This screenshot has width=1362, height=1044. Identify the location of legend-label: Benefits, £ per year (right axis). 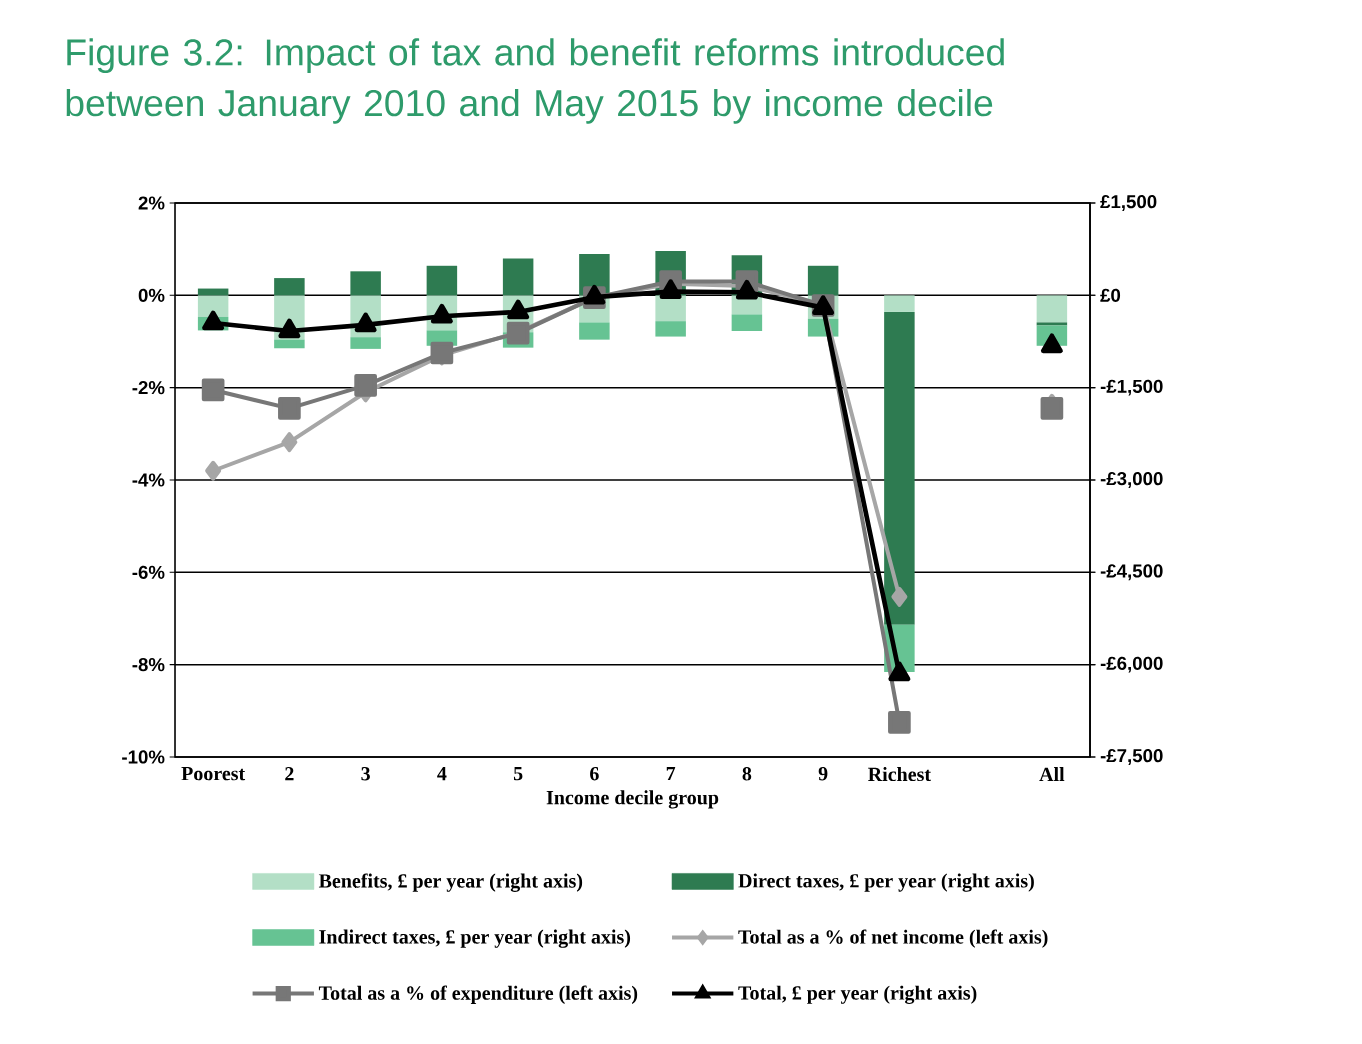
(450, 882).